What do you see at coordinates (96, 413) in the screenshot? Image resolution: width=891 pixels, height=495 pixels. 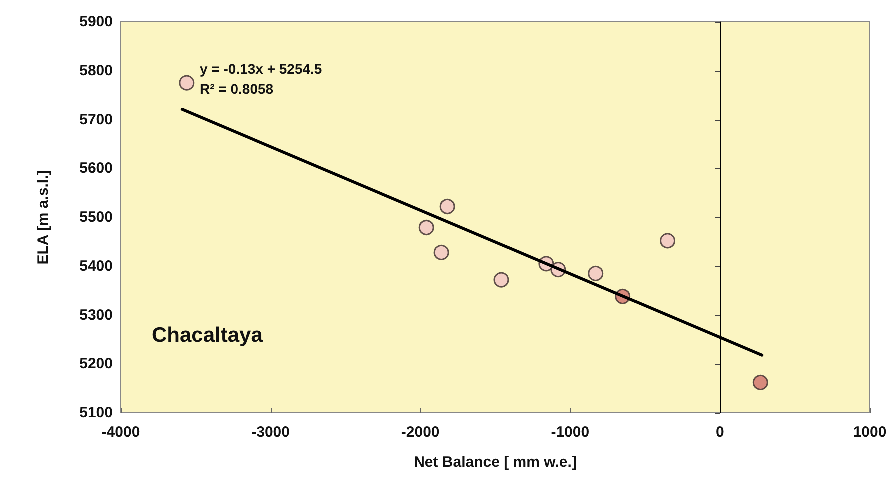 I see `y-tick-label: 5100` at bounding box center [96, 413].